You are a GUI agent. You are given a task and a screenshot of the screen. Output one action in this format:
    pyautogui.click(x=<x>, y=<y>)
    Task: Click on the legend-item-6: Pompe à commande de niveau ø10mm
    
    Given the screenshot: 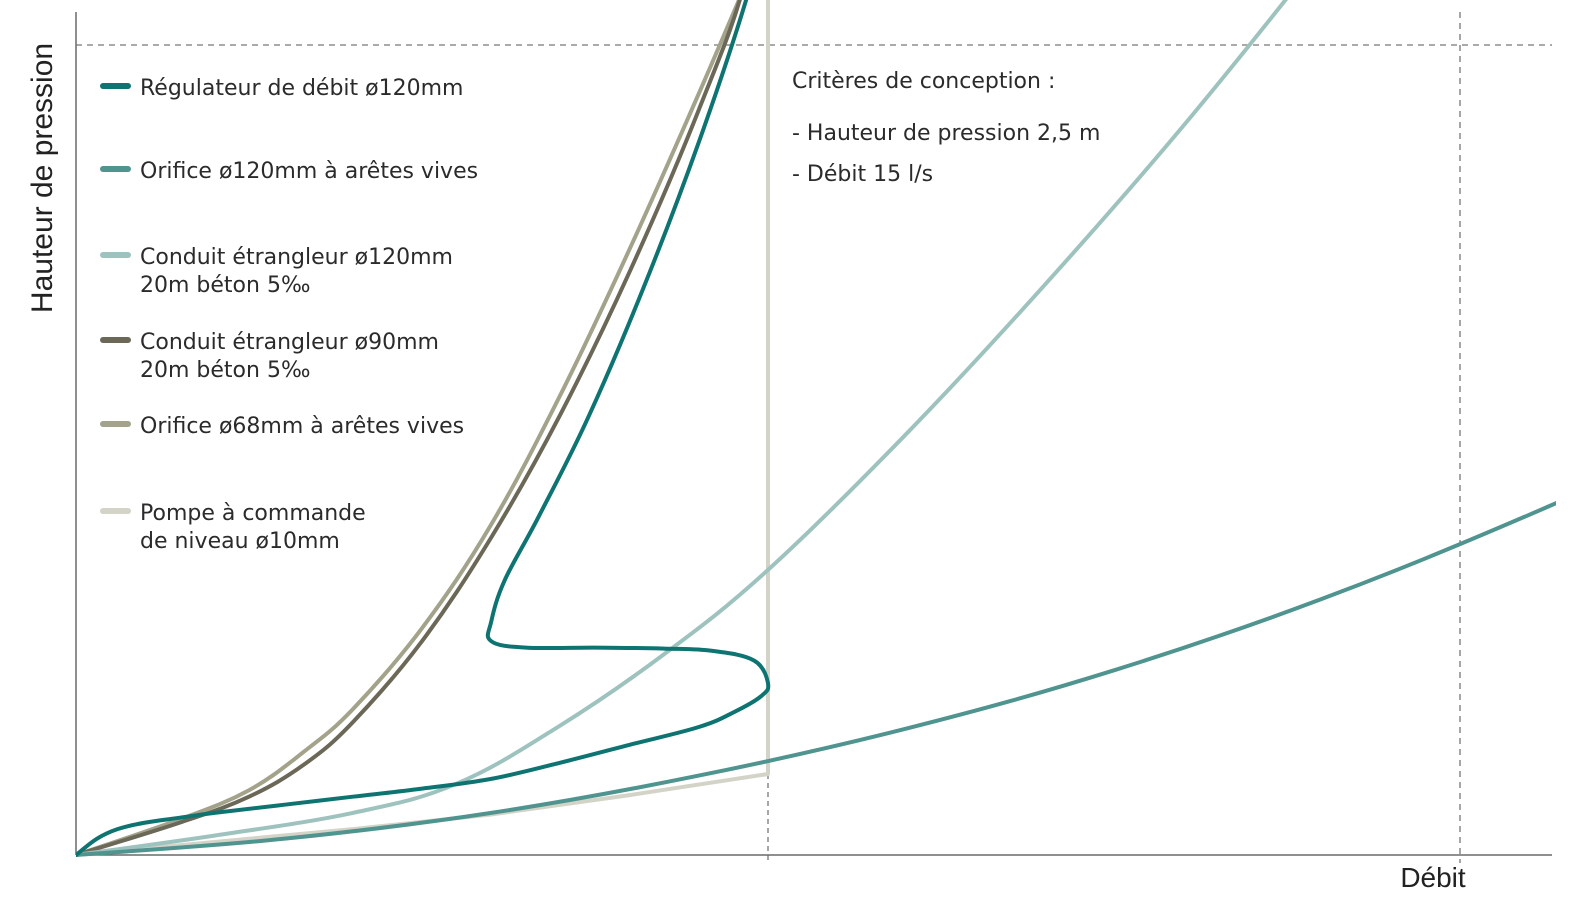 What is the action you would take?
    pyautogui.click(x=233, y=527)
    